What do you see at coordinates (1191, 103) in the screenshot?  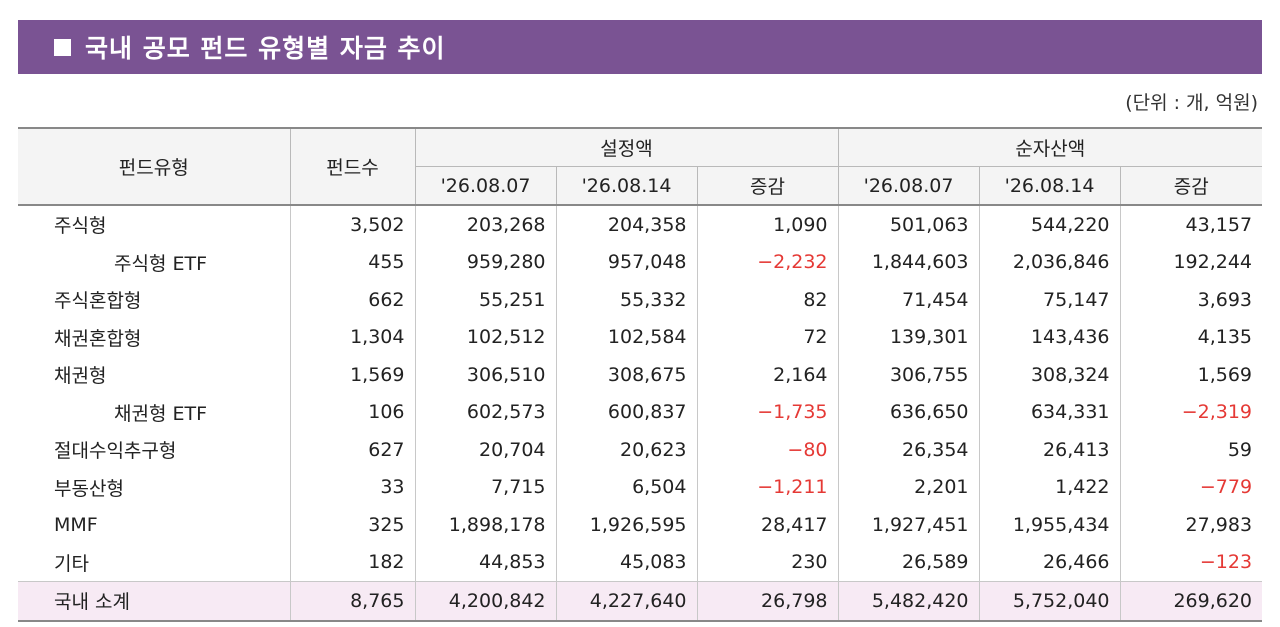 I see `unit-note: (단위 : 개, 억원)` at bounding box center [1191, 103].